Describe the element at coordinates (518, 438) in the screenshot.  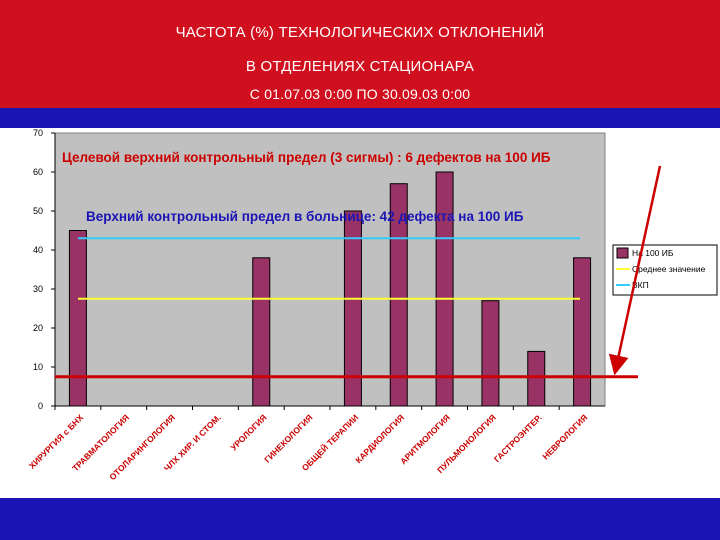
I see `x-category-label: ГАСТРОЭНТЕР.` at that location.